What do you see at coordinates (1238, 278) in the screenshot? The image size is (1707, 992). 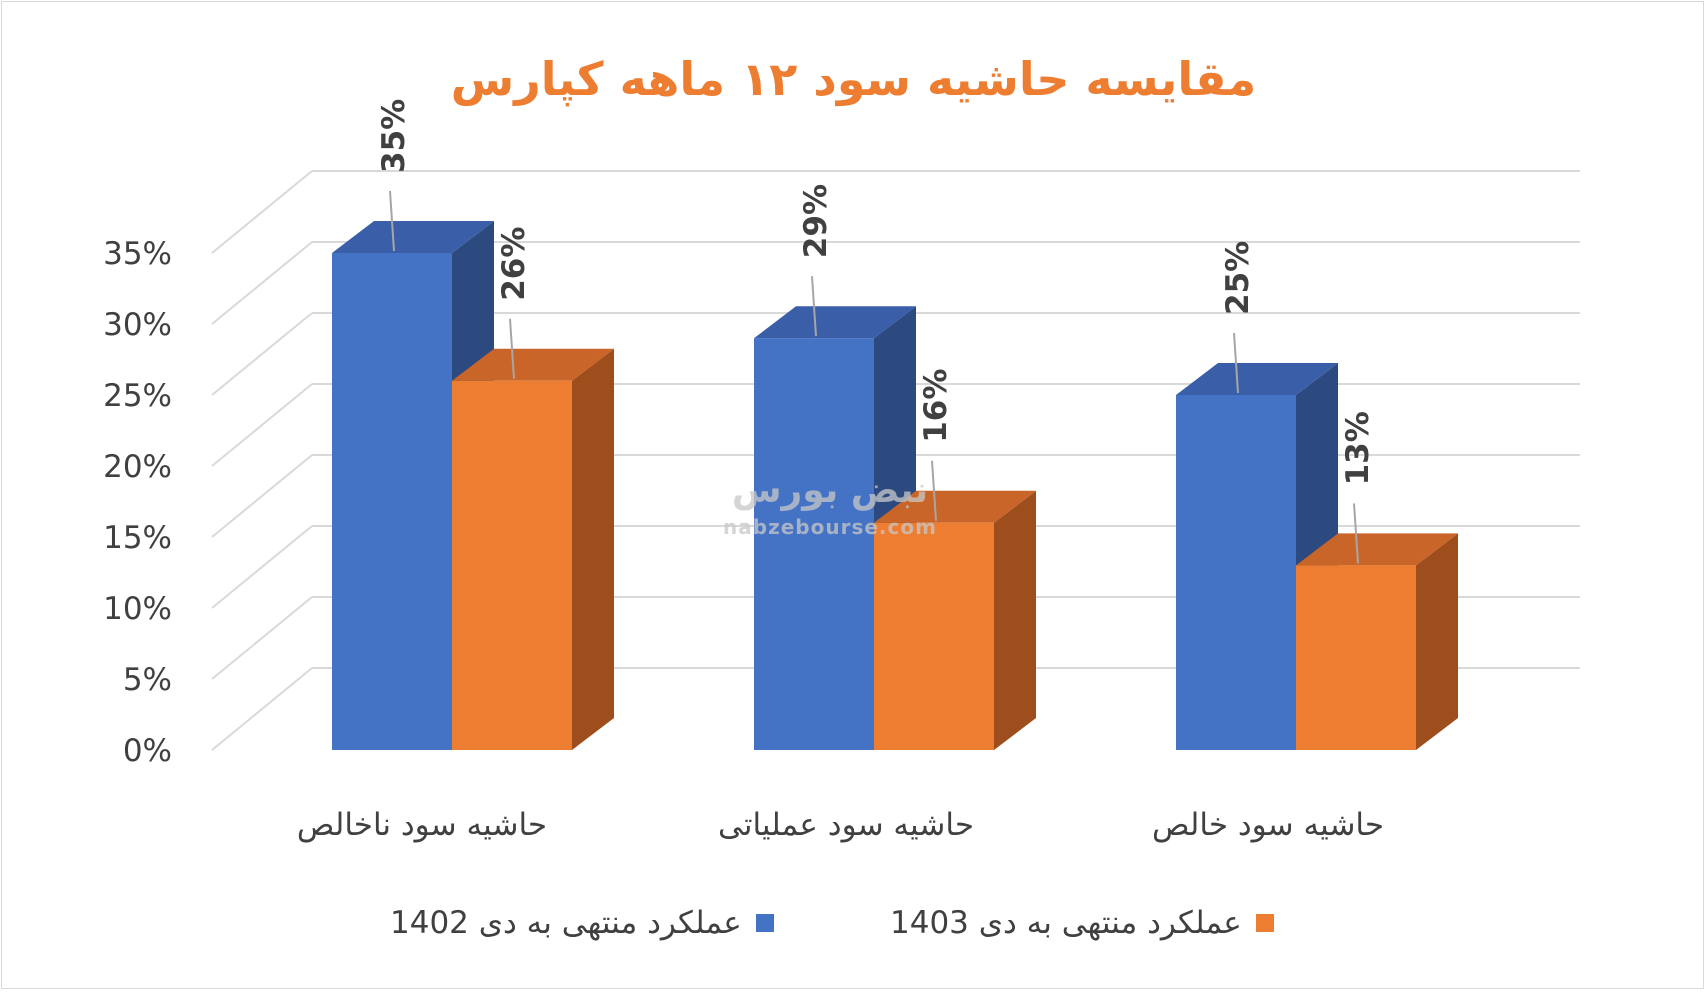 I see `data-label: 25%` at bounding box center [1238, 278].